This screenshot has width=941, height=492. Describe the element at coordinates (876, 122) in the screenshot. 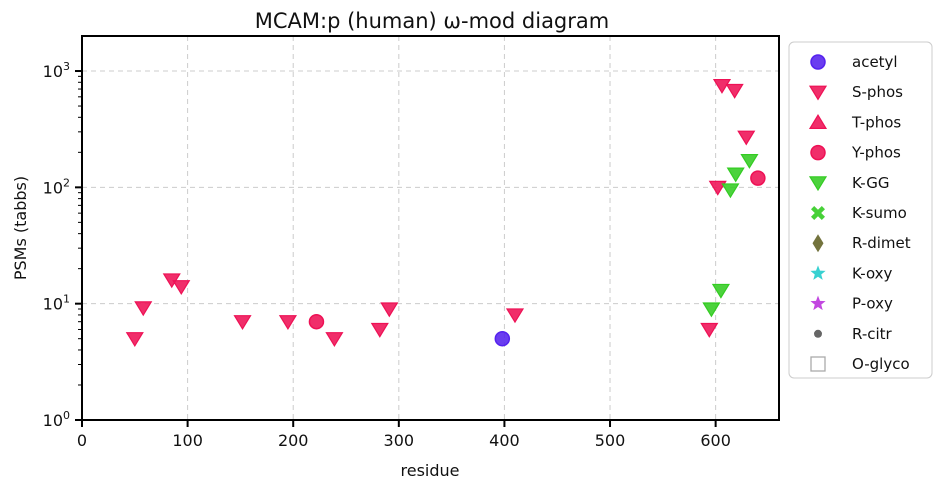

I see `legend-label: T-phos` at that location.